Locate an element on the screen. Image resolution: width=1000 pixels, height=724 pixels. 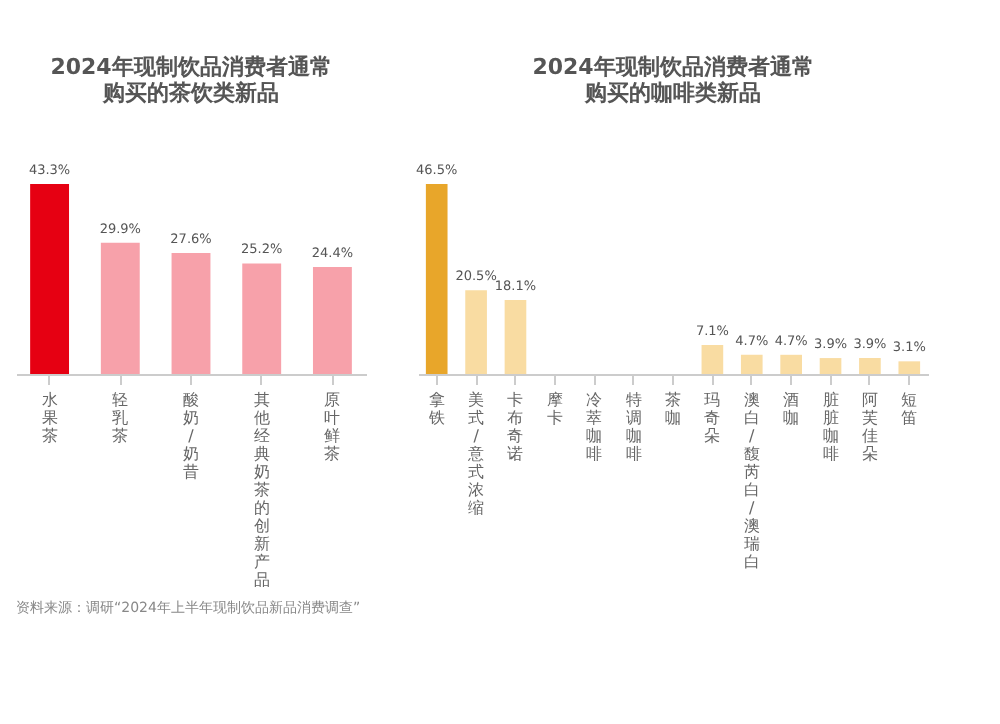
x-tick-label: 卡布奇诺 is located at coordinates (515, 427).